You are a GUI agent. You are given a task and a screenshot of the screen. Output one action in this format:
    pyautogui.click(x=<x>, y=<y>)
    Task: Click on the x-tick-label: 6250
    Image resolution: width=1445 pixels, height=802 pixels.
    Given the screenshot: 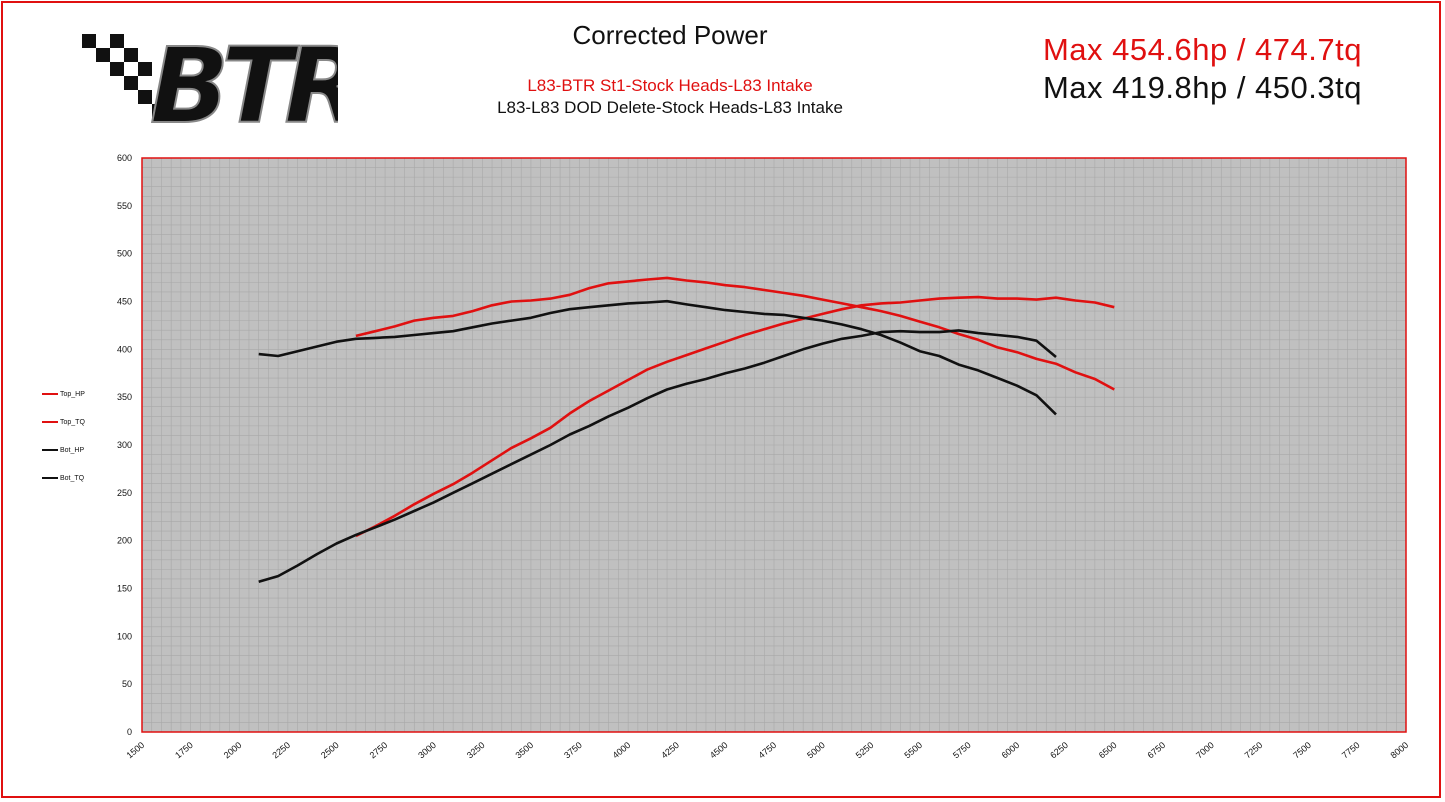 What is the action you would take?
    pyautogui.click(x=1059, y=750)
    